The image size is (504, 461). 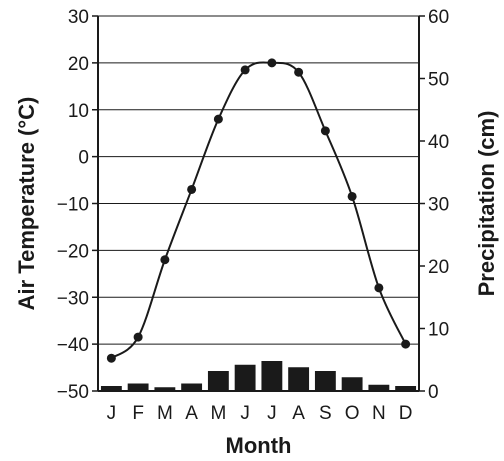 What do you see at coordinates (379, 413) in the screenshot?
I see `month-tick-label: N` at bounding box center [379, 413].